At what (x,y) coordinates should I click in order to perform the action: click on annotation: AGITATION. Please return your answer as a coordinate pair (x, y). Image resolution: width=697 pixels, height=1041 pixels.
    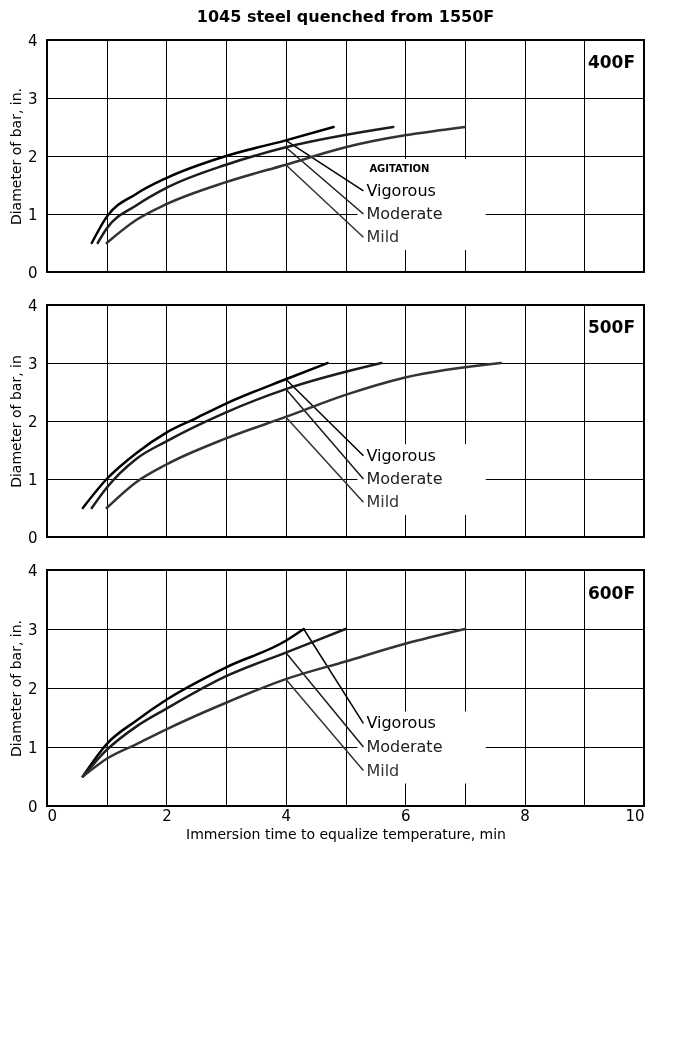
    Looking at the image, I should click on (399, 168).